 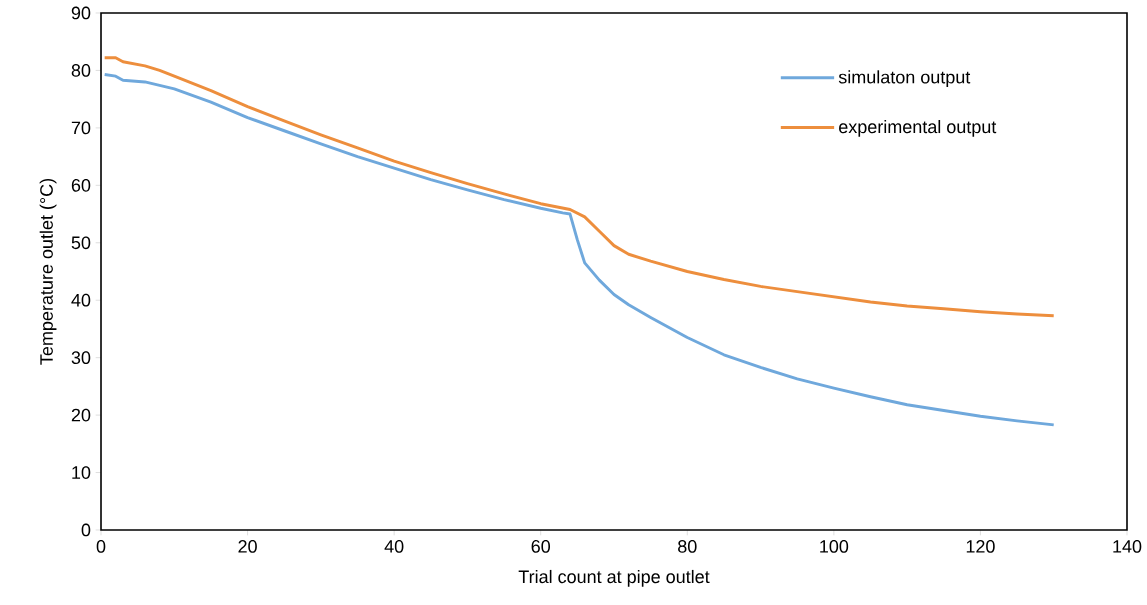 I want to click on y-tick-label: 40, so click(x=81, y=300).